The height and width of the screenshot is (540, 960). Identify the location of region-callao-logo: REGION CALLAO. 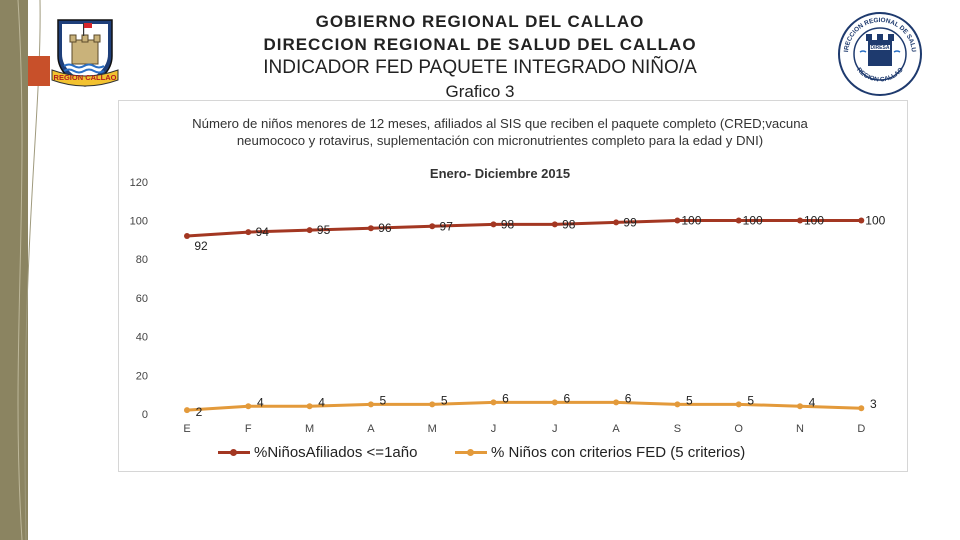
(85, 52).